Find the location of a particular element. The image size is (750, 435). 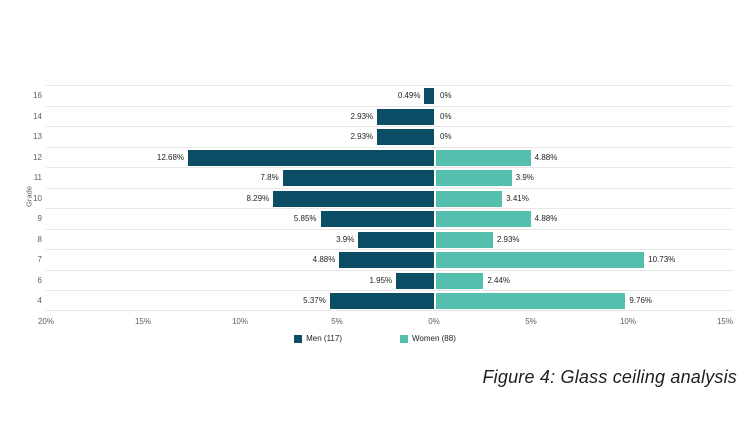

chart-row-grade-7: 7 4.88% 10.73% is located at coordinates (386, 259).